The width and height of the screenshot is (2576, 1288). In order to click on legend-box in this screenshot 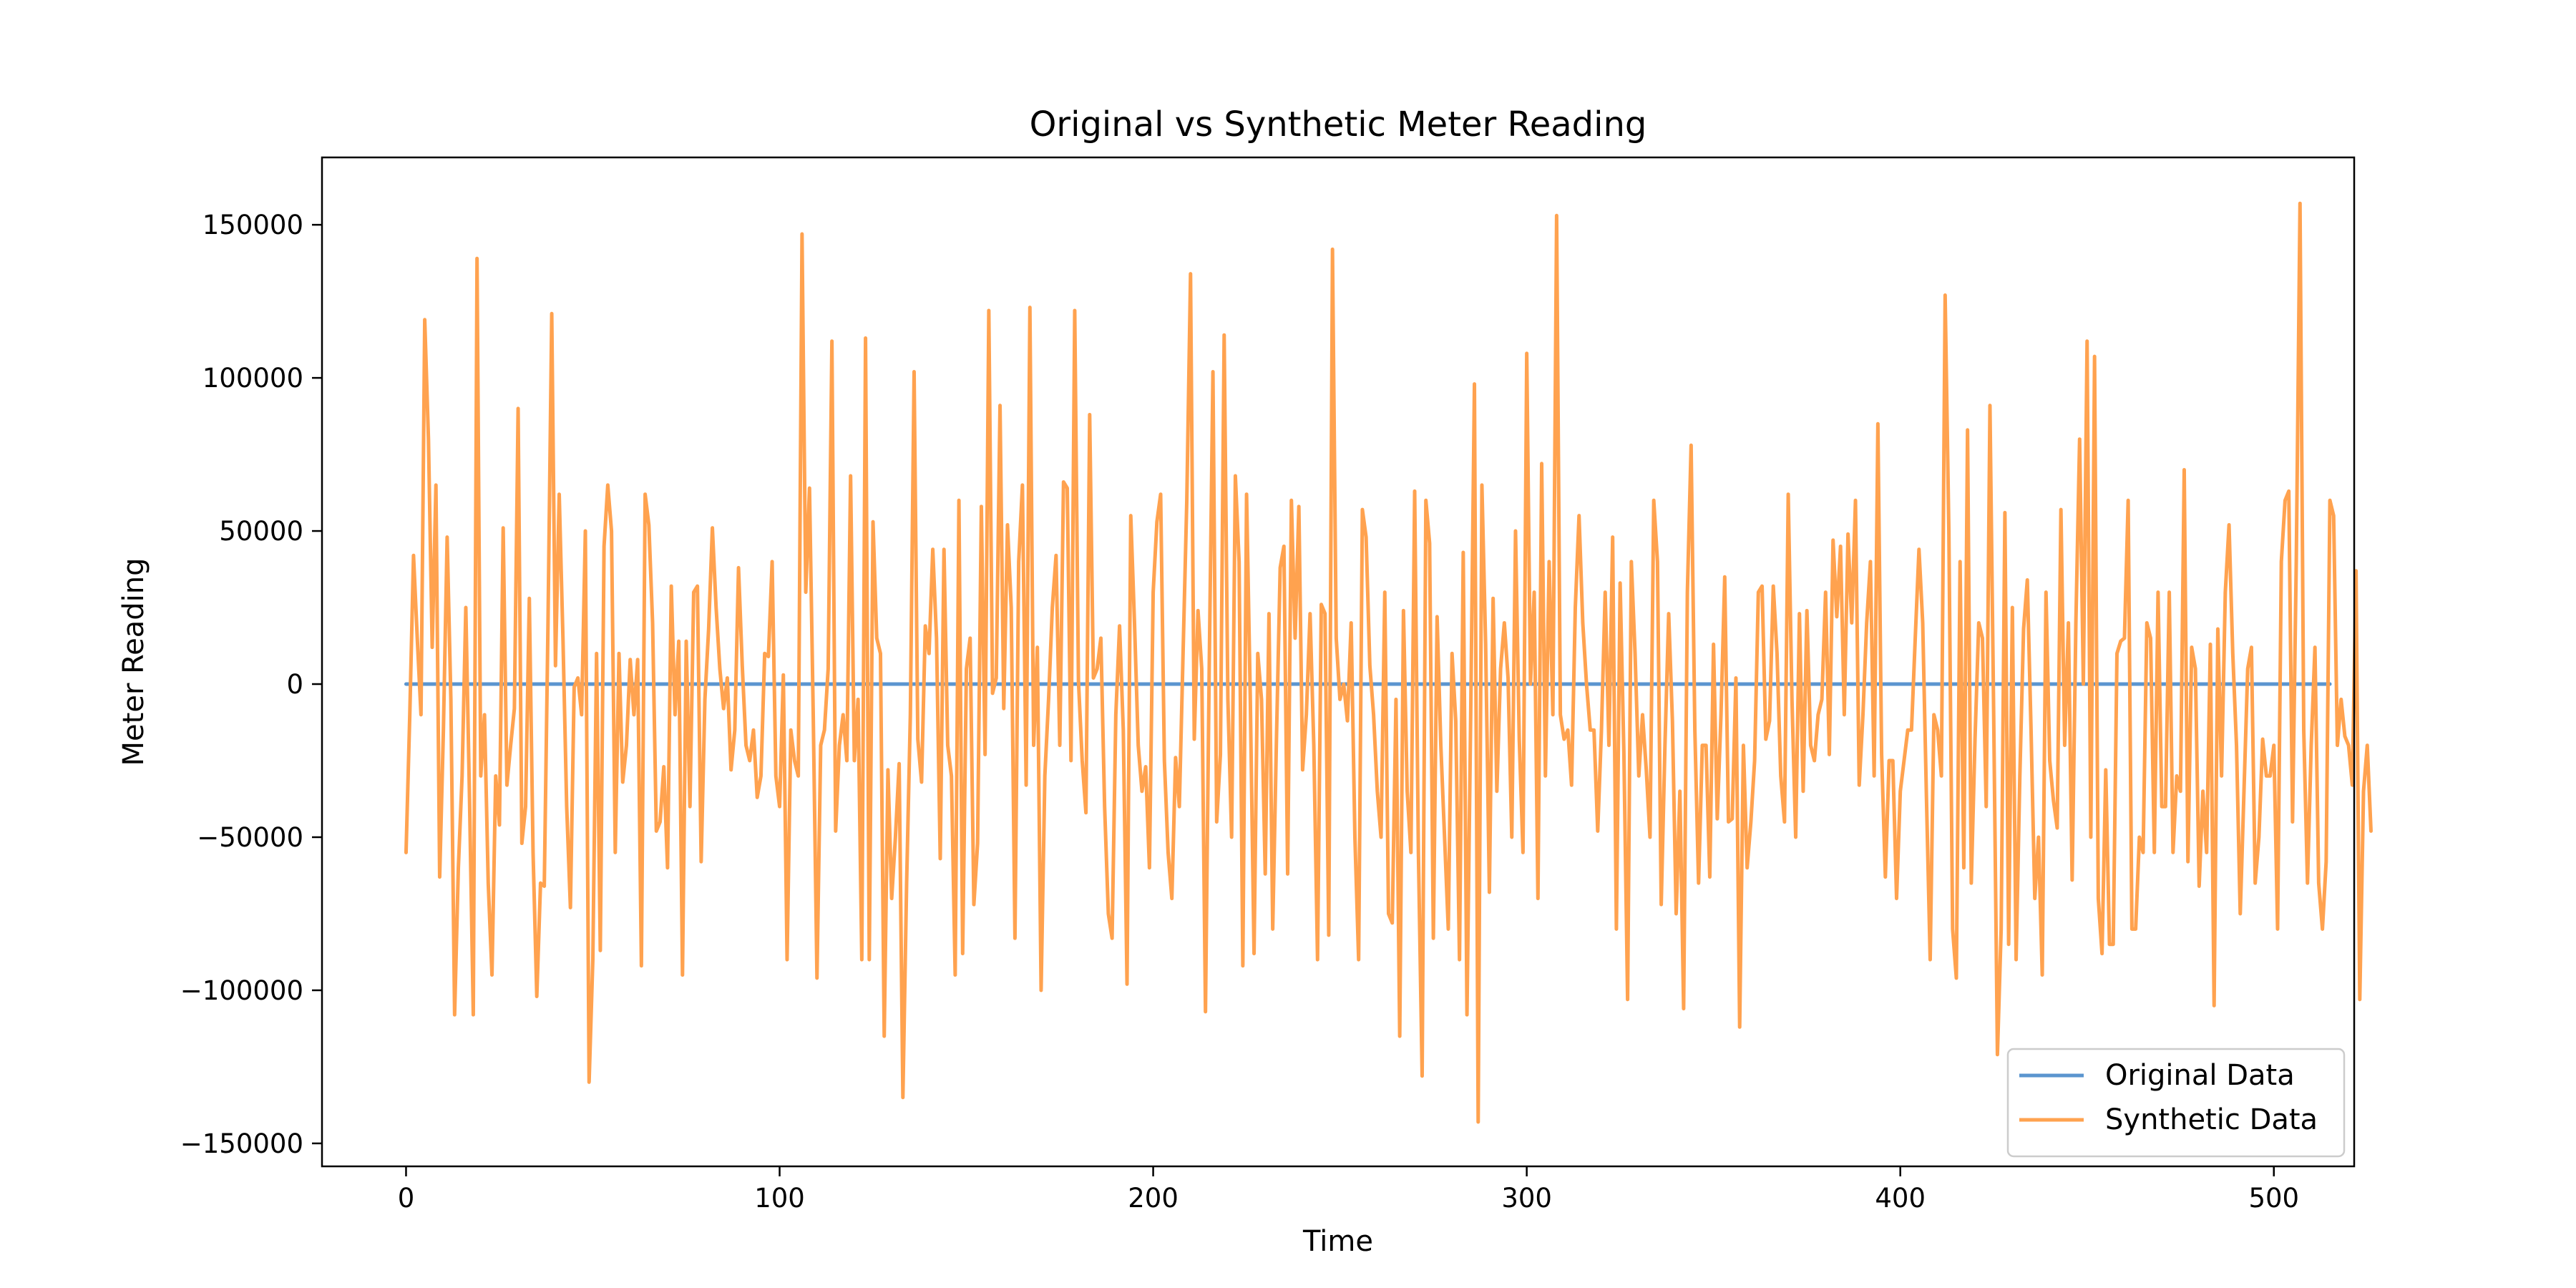, I will do `click(2176, 1103)`.